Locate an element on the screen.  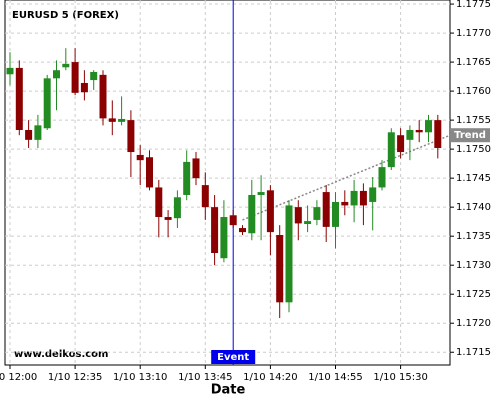
x-axis-label: Date is located at coordinates (228, 390).